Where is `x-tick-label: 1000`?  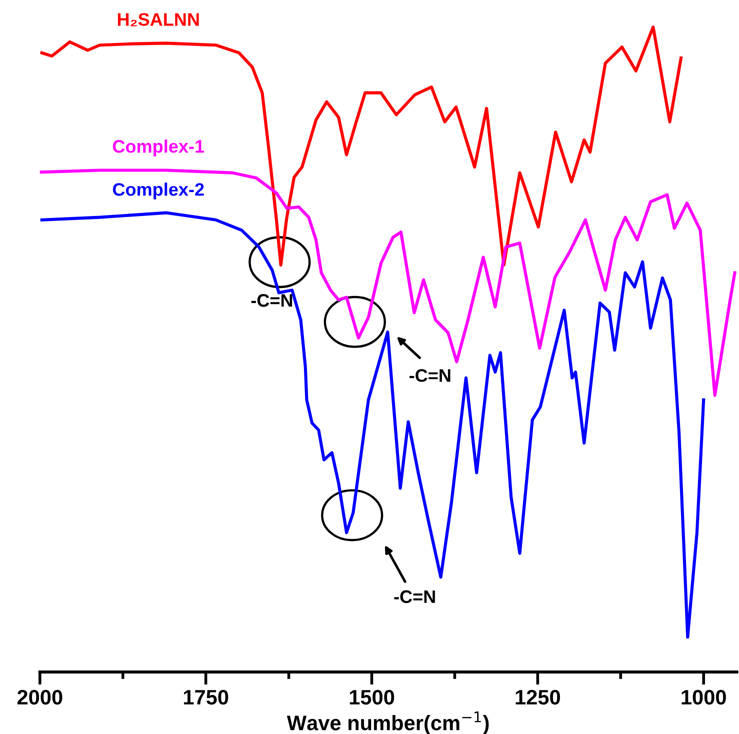 x-tick-label: 1000 is located at coordinates (704, 697).